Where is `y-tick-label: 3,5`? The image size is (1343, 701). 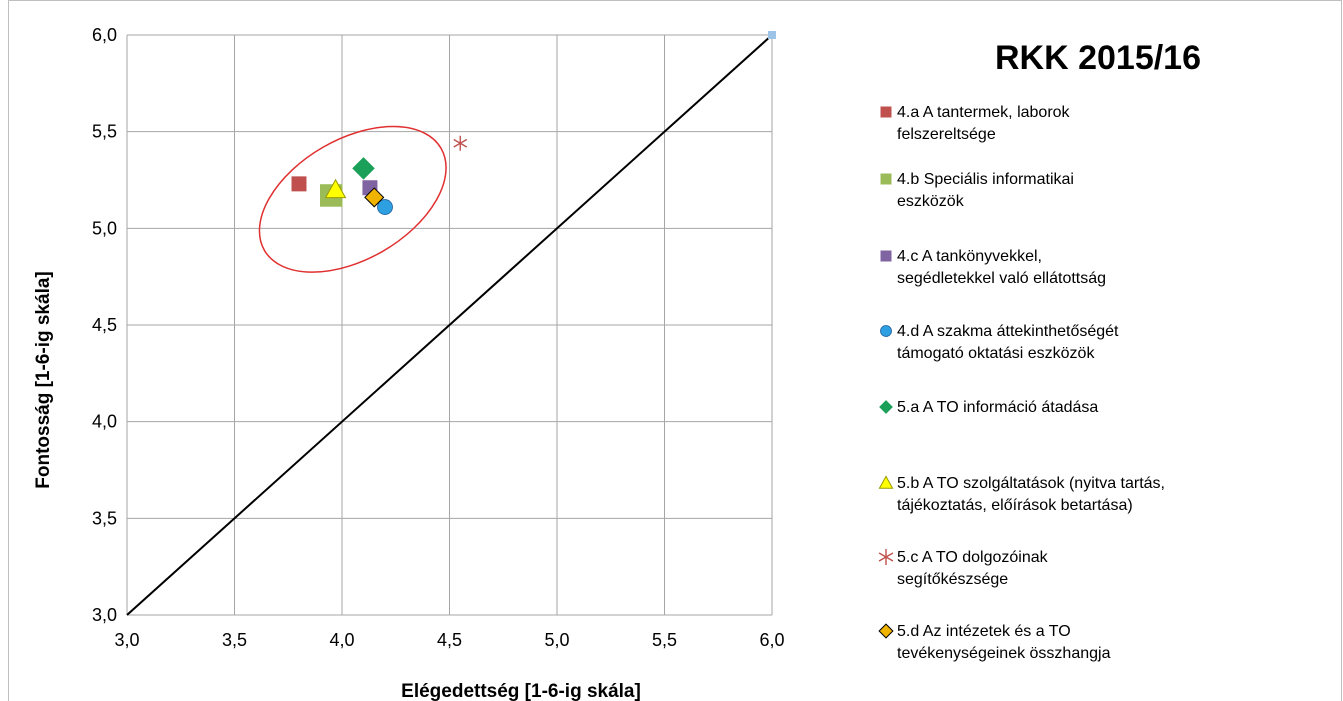 y-tick-label: 3,5 is located at coordinates (104, 518).